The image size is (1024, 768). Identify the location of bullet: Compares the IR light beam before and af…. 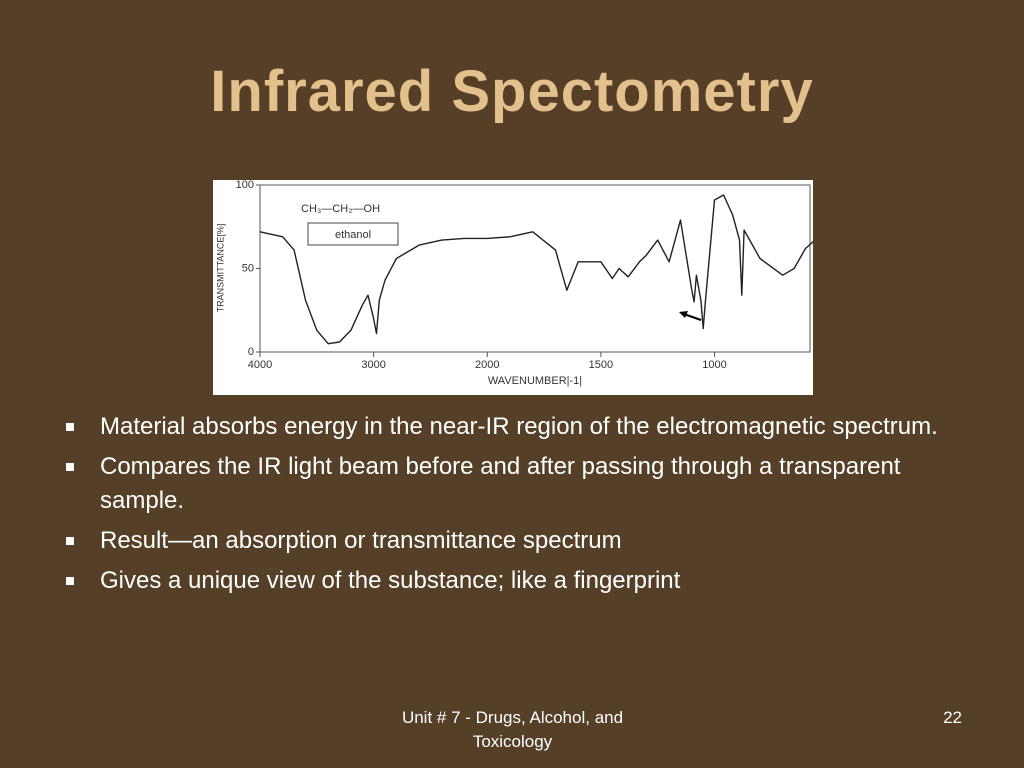
(512, 484).